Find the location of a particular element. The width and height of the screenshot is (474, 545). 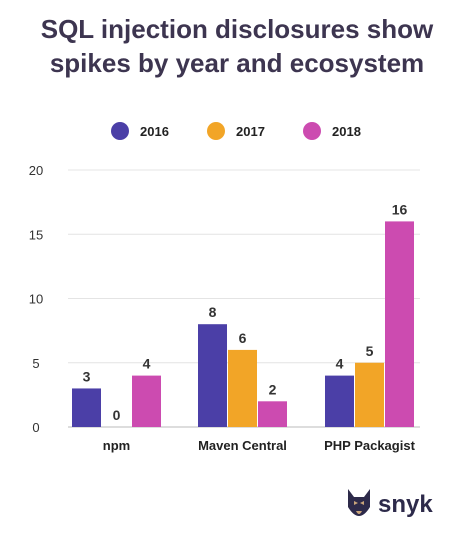

data-label: 8 is located at coordinates (213, 312).